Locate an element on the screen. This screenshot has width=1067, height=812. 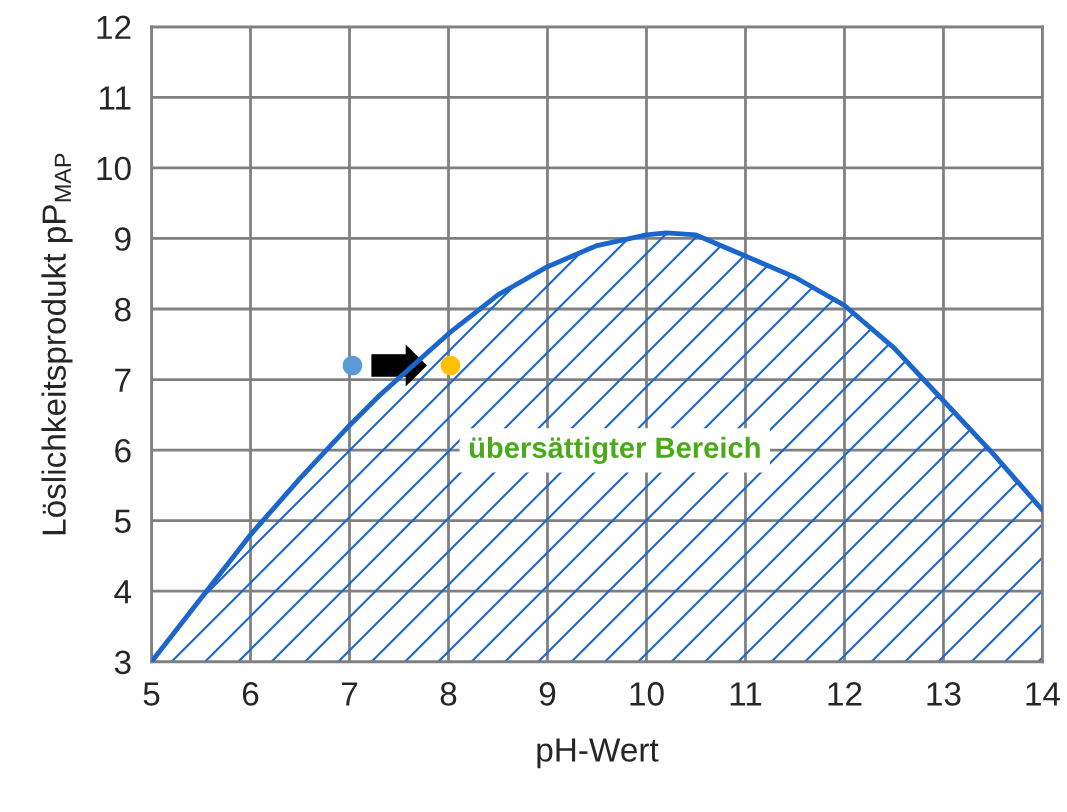
annotation: übersättigter Bereich is located at coordinates (614, 450).